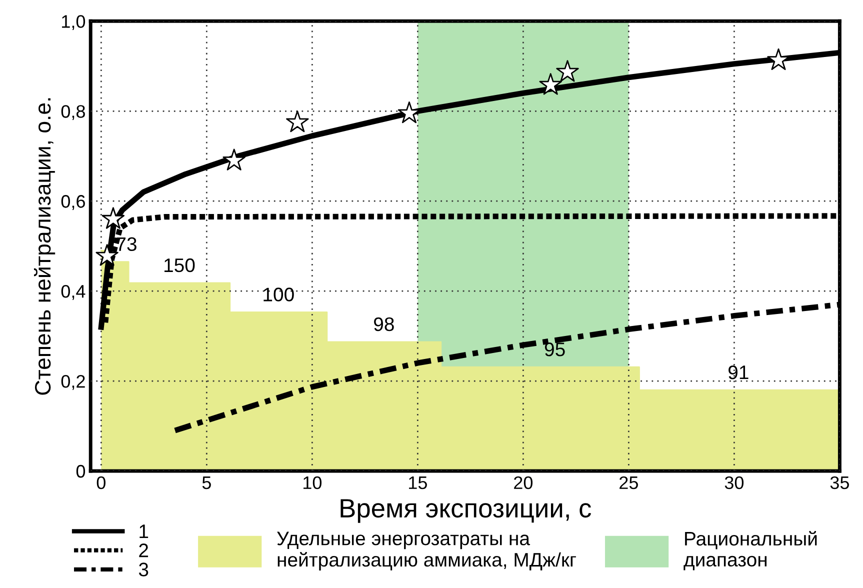 The height and width of the screenshot is (588, 863). Describe the element at coordinates (426, 551) in the screenshot. I see `legend-label: Удельные энергозатраты на нейтрализацию аммиака, МДж/кг` at that location.